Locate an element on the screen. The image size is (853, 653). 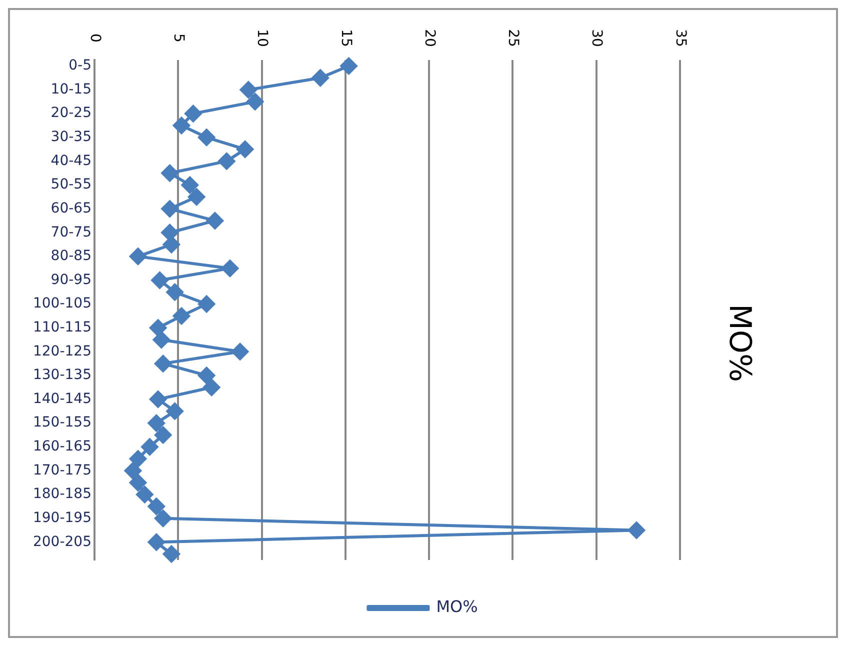
x-tick-label: 20 is located at coordinates (429, 38).